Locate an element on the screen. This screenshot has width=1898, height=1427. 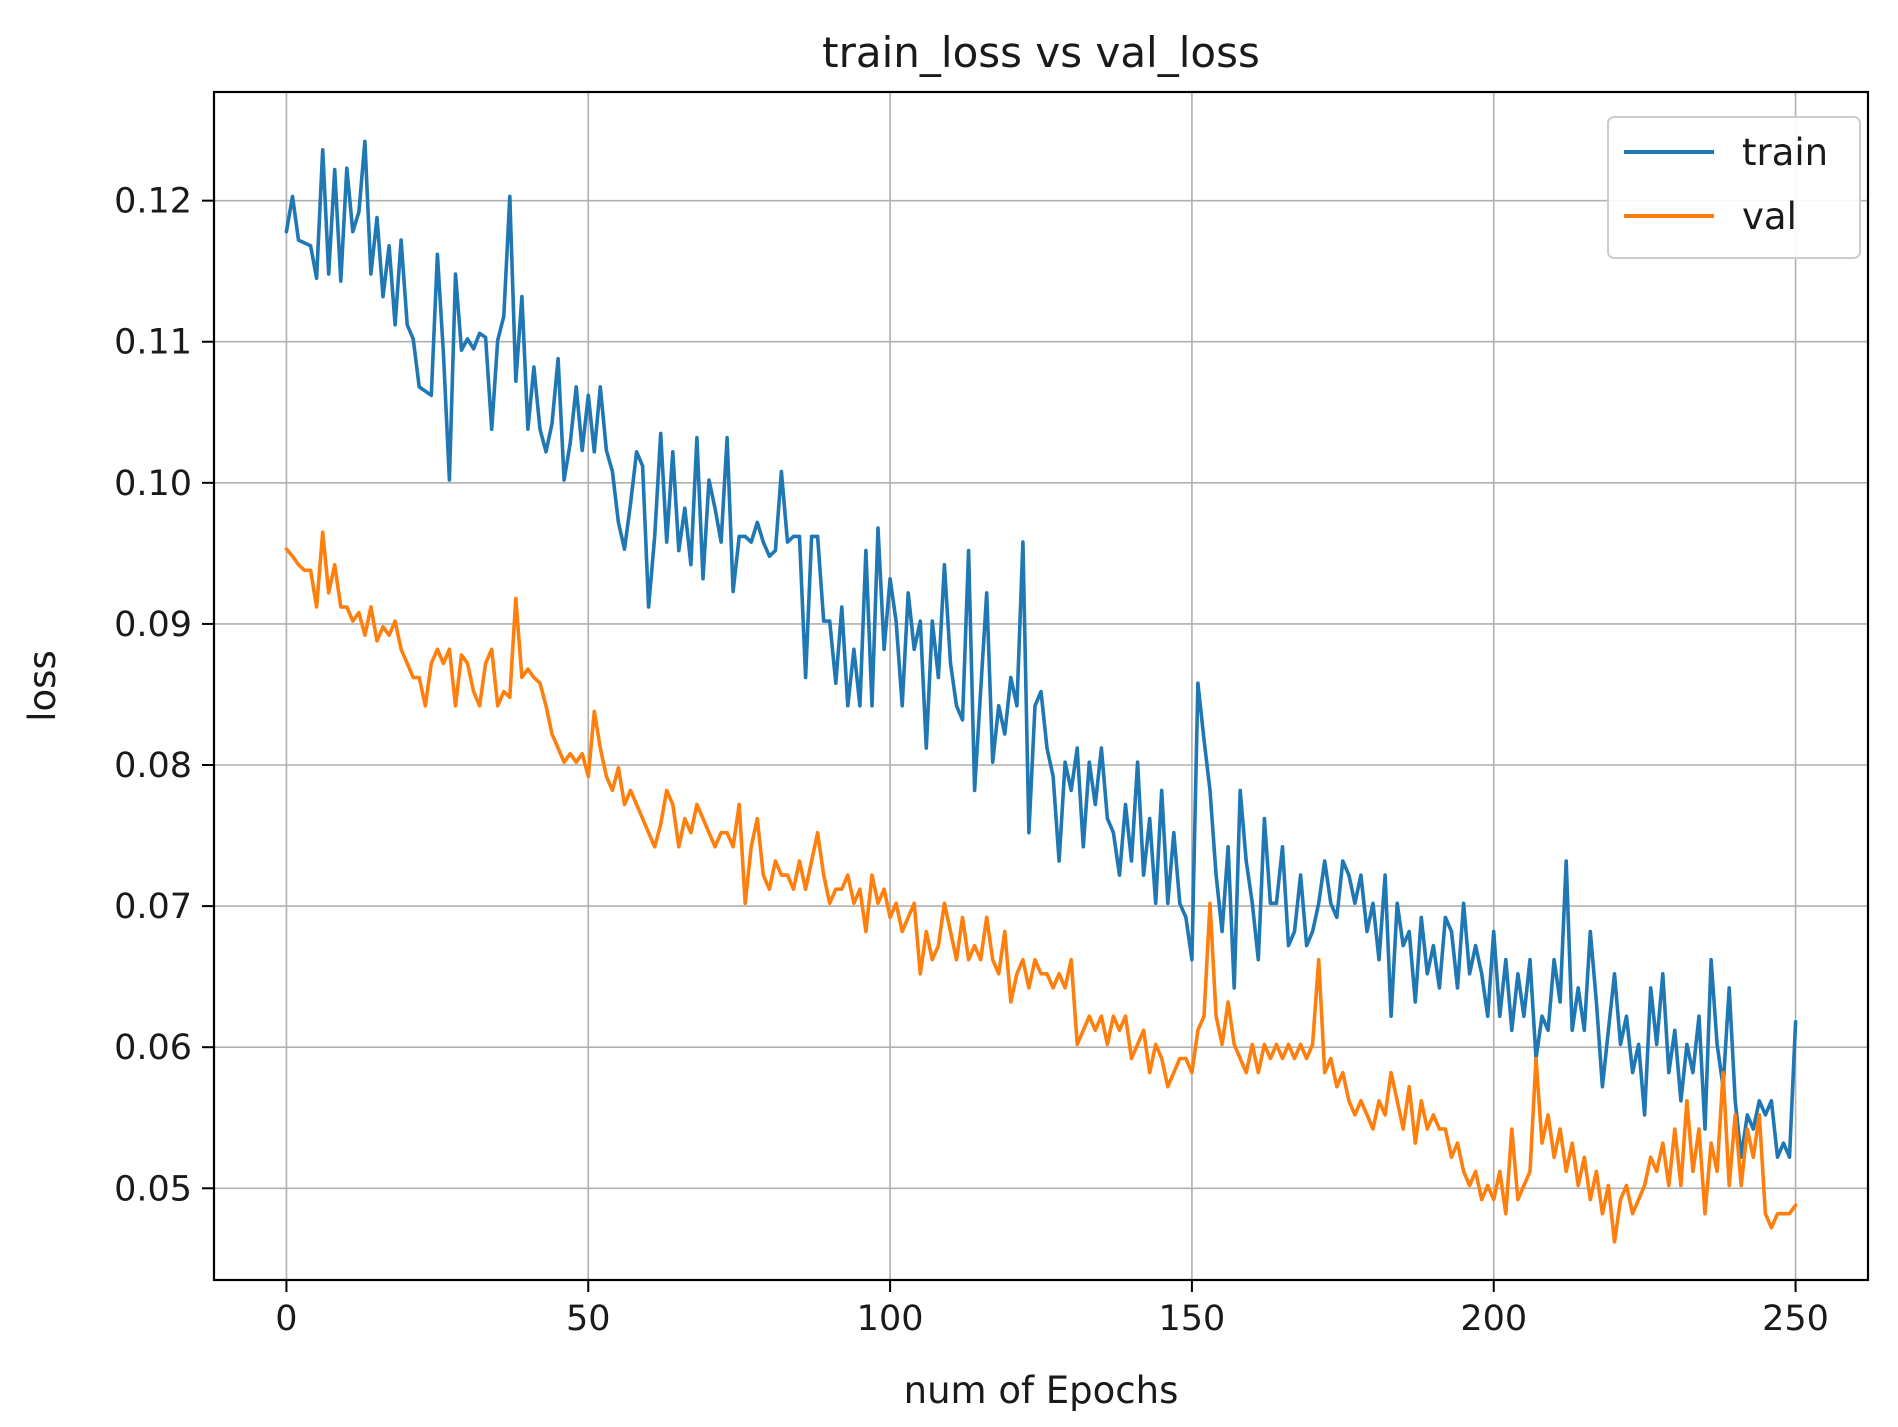
x-tick-label: 0 is located at coordinates (286, 1319).